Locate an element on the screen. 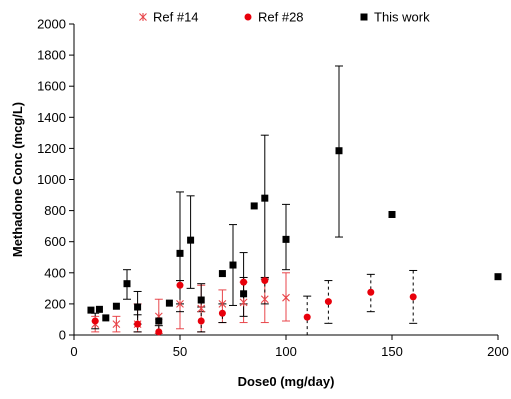 This screenshot has height=399, width=511. legend-marker-square is located at coordinates (364, 17).